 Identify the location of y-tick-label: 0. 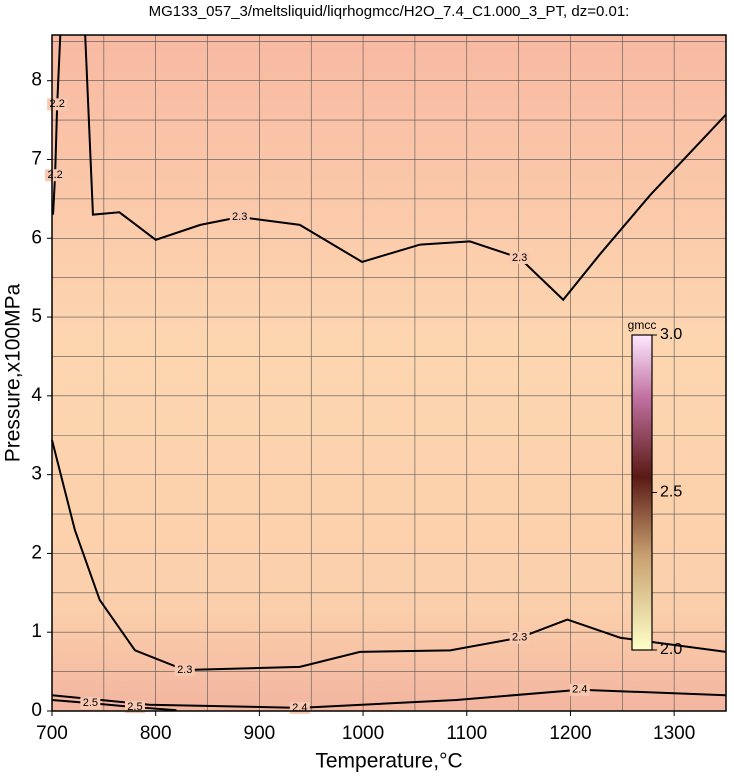
(36, 710).